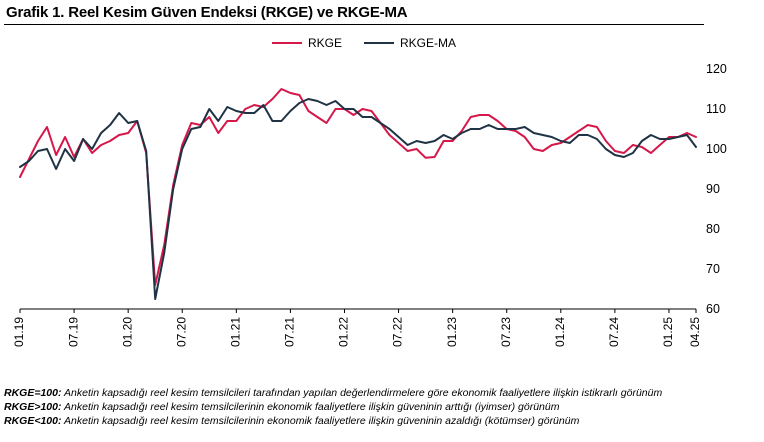  What do you see at coordinates (716, 109) in the screenshot?
I see `y-tick-label: 110` at bounding box center [716, 109].